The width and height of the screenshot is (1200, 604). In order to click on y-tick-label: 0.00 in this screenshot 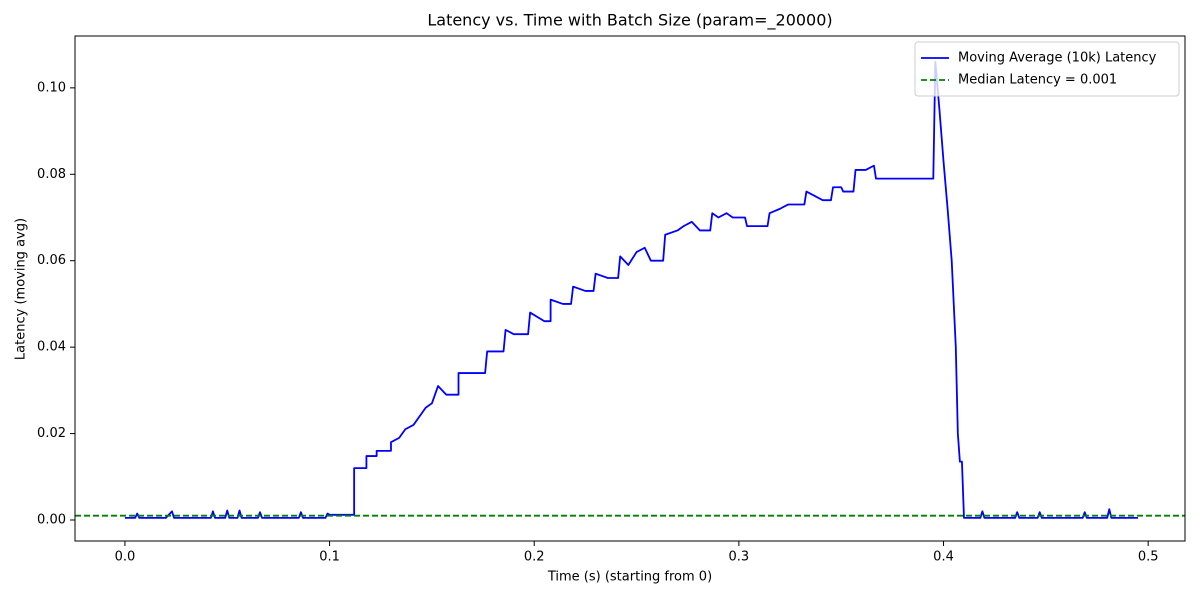, I will do `click(51, 519)`.